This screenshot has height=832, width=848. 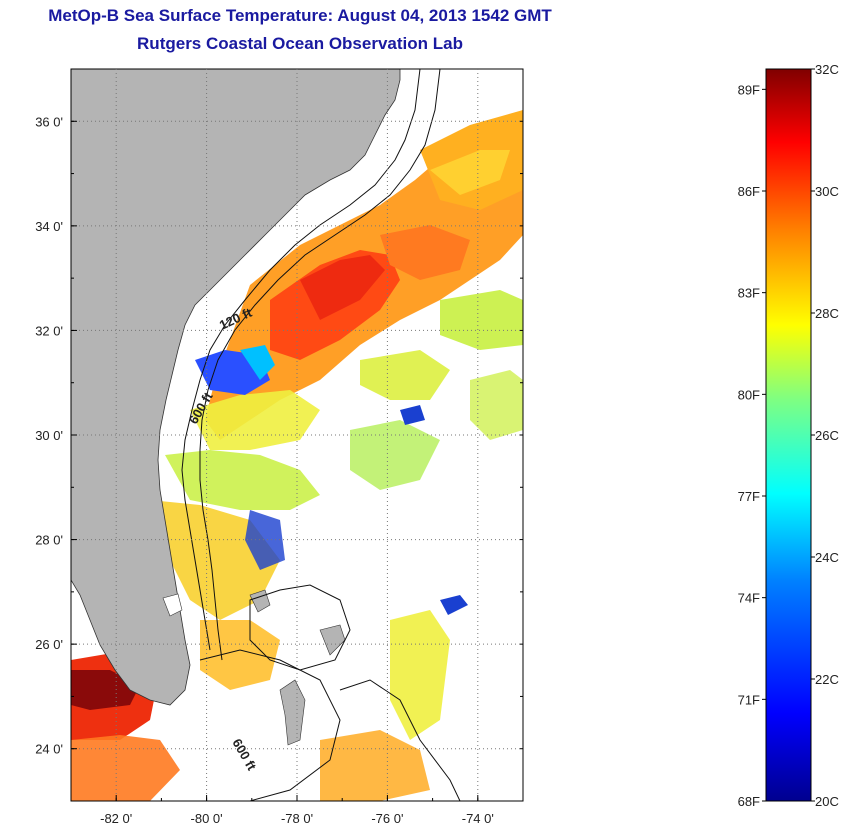 What do you see at coordinates (49, 435) in the screenshot?
I see `lat-tick-label: 30 0'` at bounding box center [49, 435].